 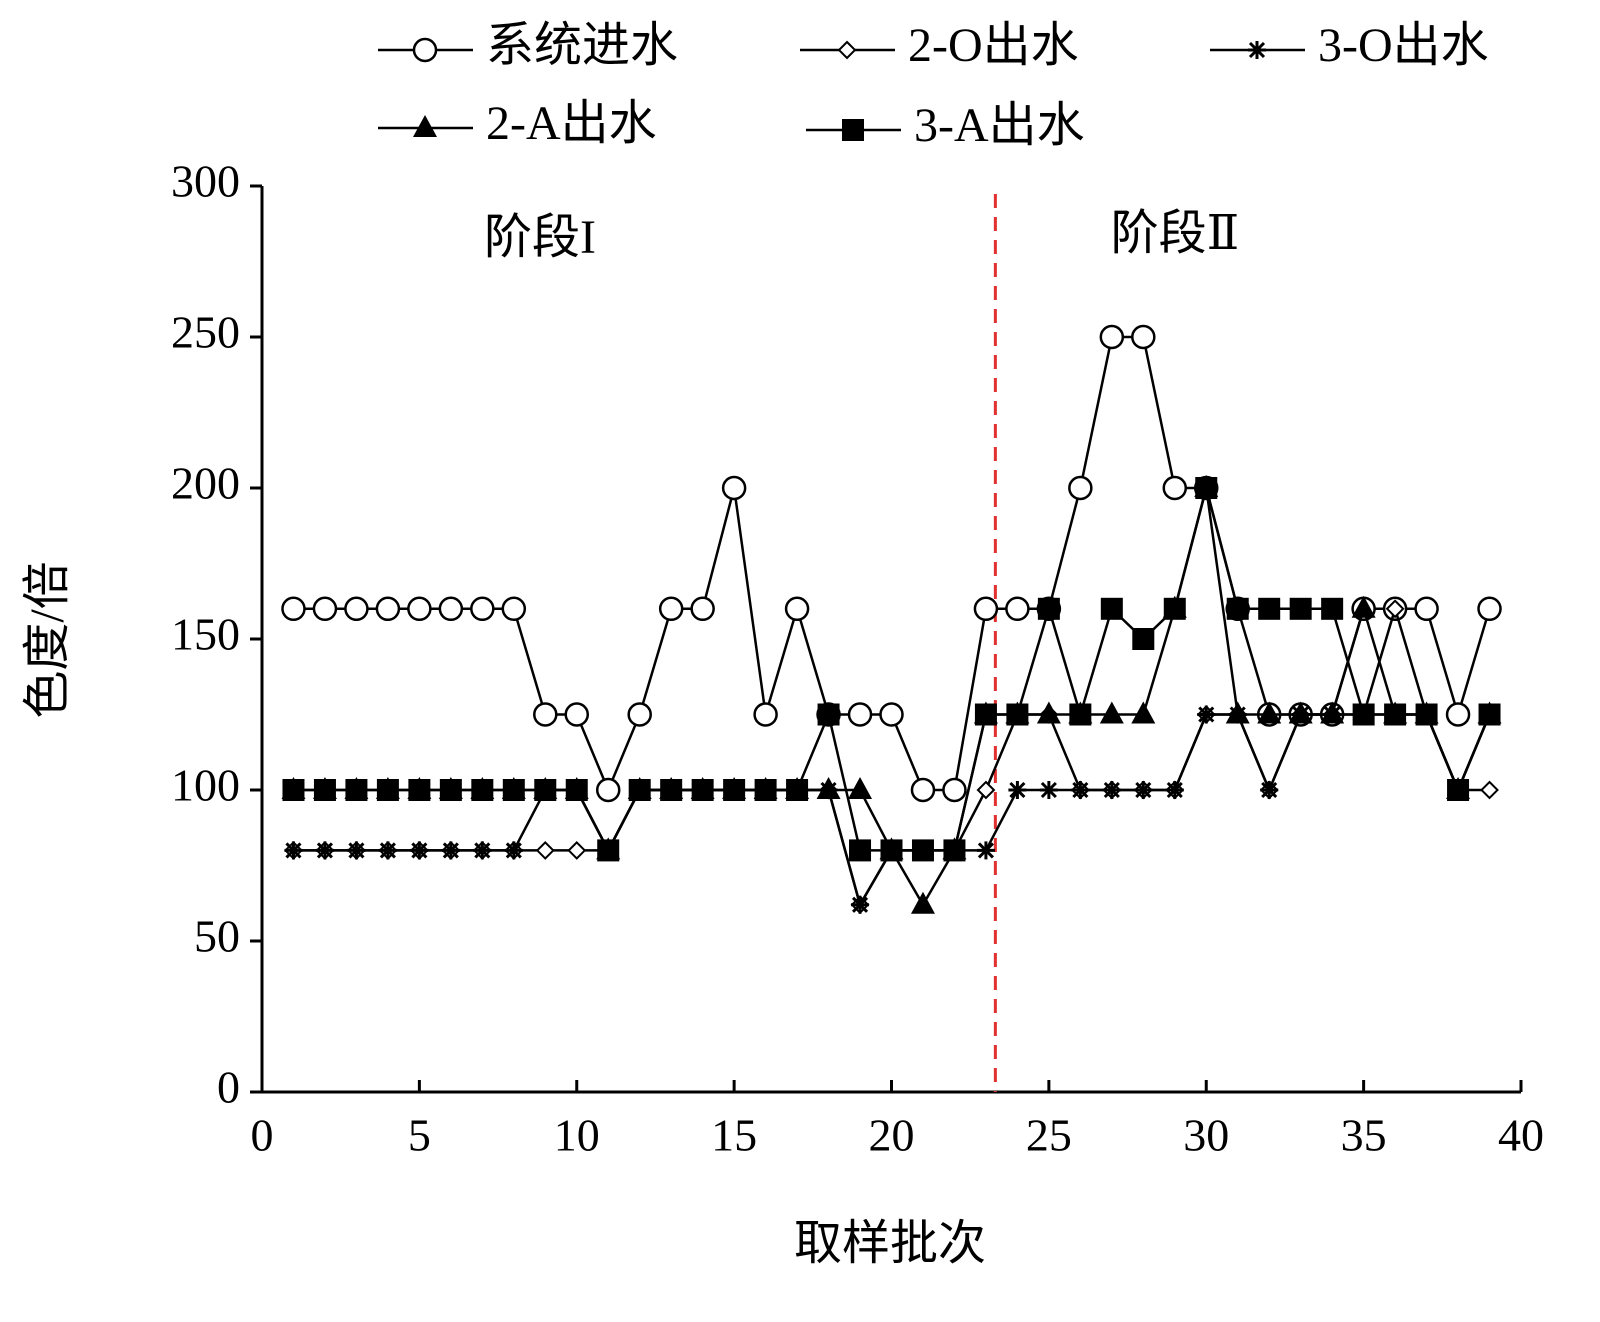 What do you see at coordinates (1206, 1135) in the screenshot?
I see `x-tick-label: 30` at bounding box center [1206, 1135].